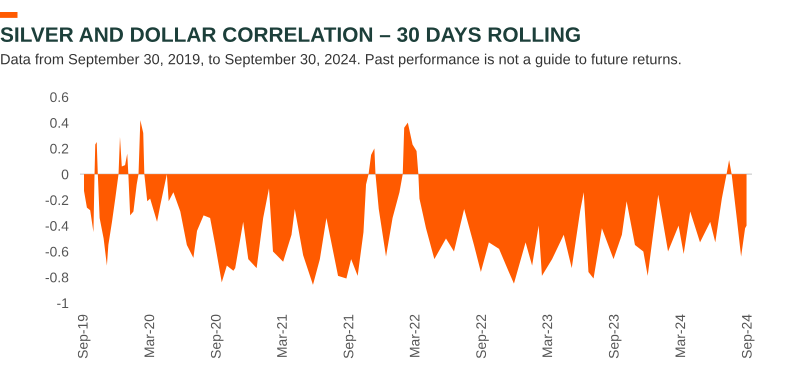 Image resolution: width=800 pixels, height=383 pixels. What do you see at coordinates (340, 61) in the screenshot?
I see `text: Data from September 30, 2019, to September 30, 2024. Past performance is not a guide to future returns.` at bounding box center [340, 61].